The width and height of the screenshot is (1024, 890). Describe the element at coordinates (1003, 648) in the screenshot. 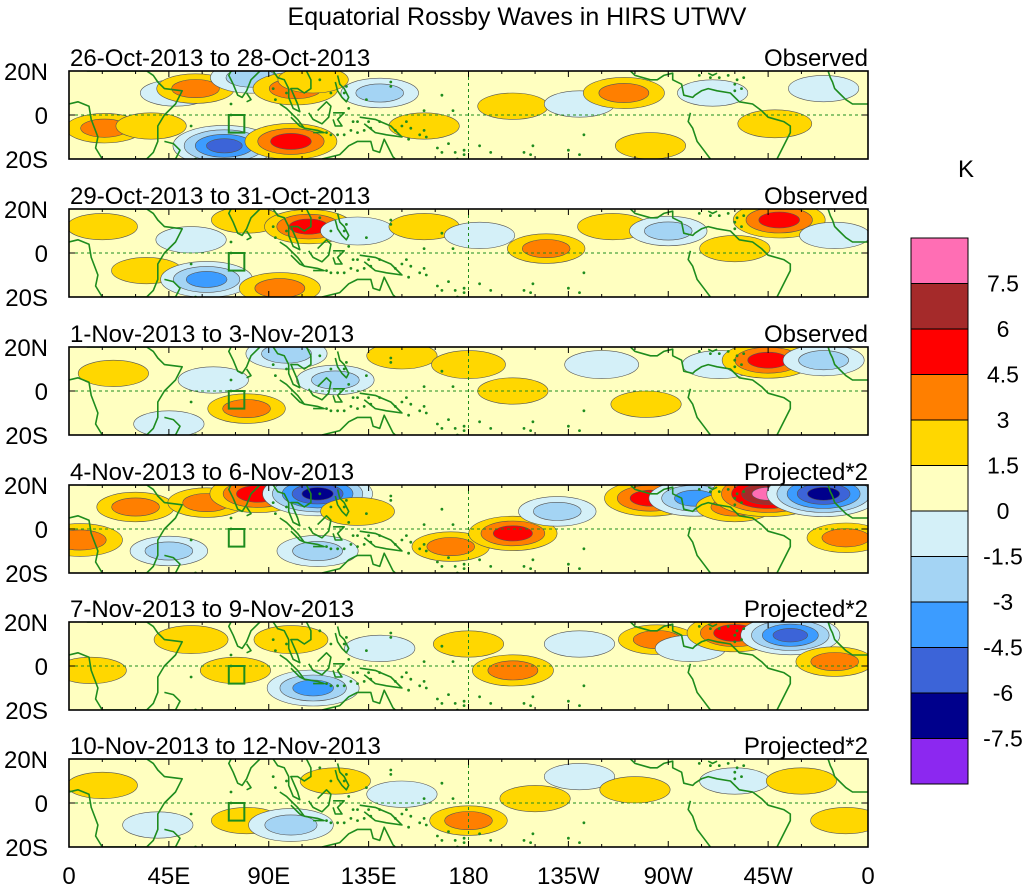

I see `colorbar-label: -4.5` at that location.